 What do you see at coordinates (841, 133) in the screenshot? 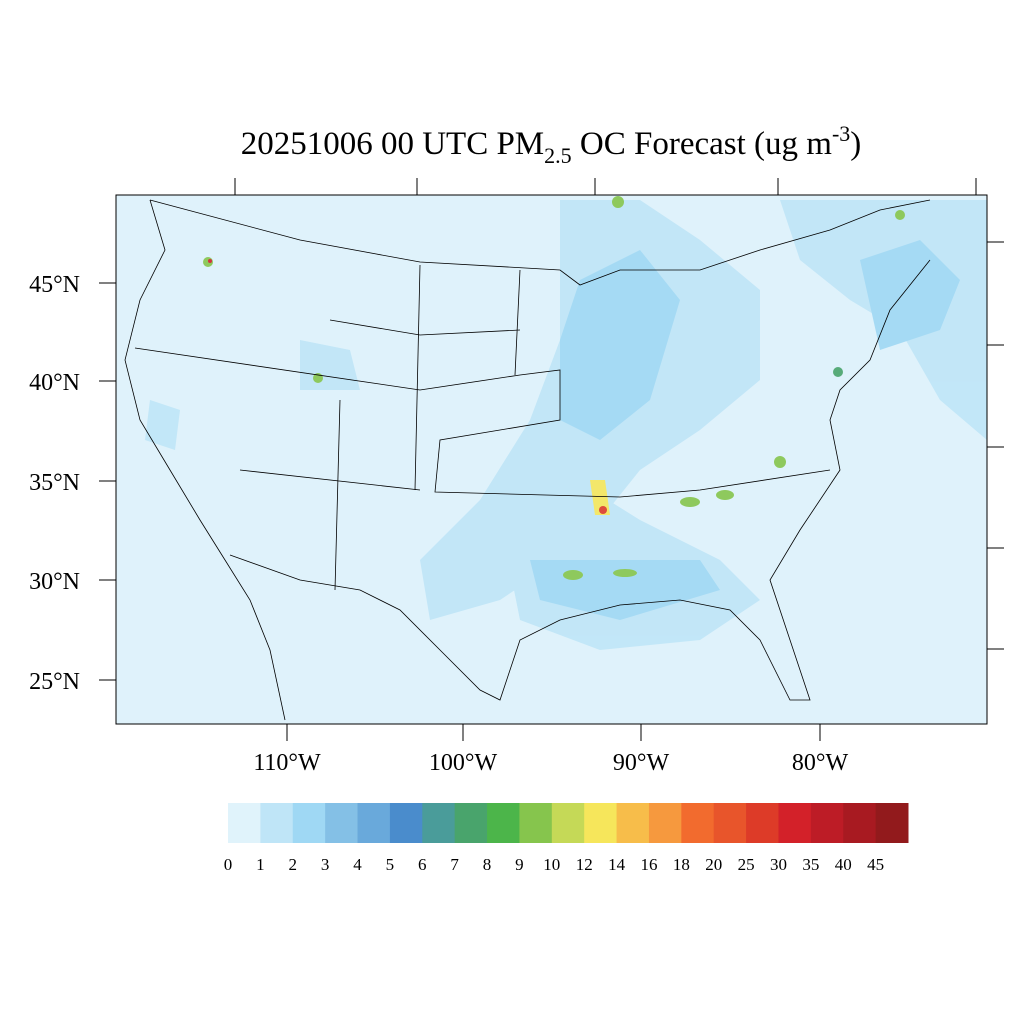
I see `title-superscript: -3` at bounding box center [841, 133].